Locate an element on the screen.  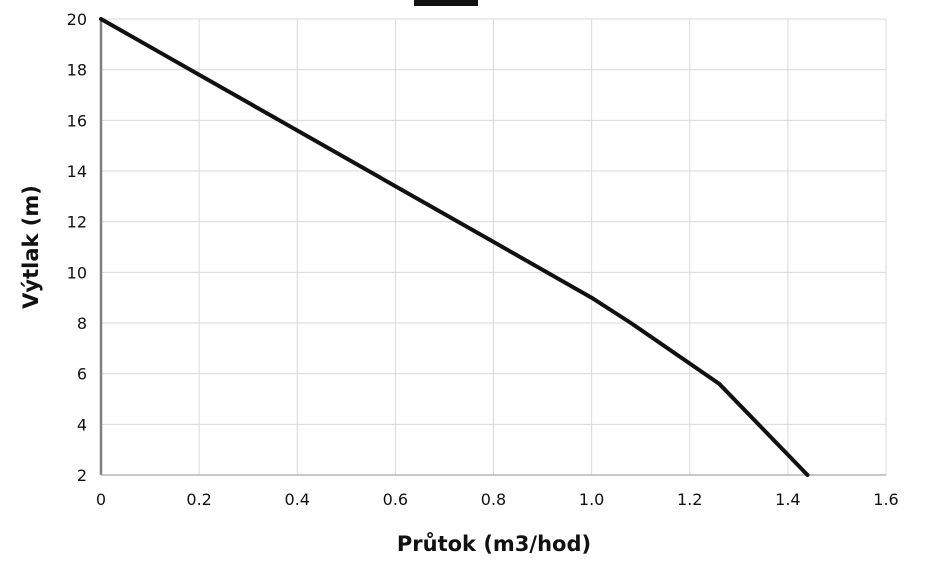
y-tick-label: 14 is located at coordinates (77, 171).